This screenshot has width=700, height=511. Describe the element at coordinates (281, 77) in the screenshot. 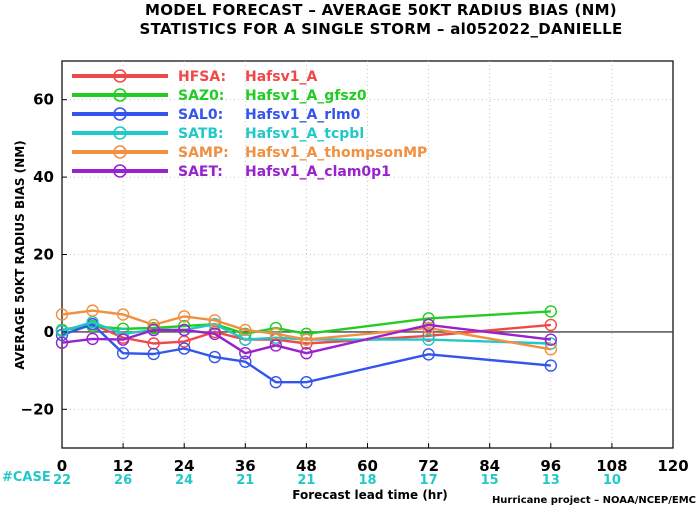

I see `legend-model-desc: Hafsv1_A` at that location.